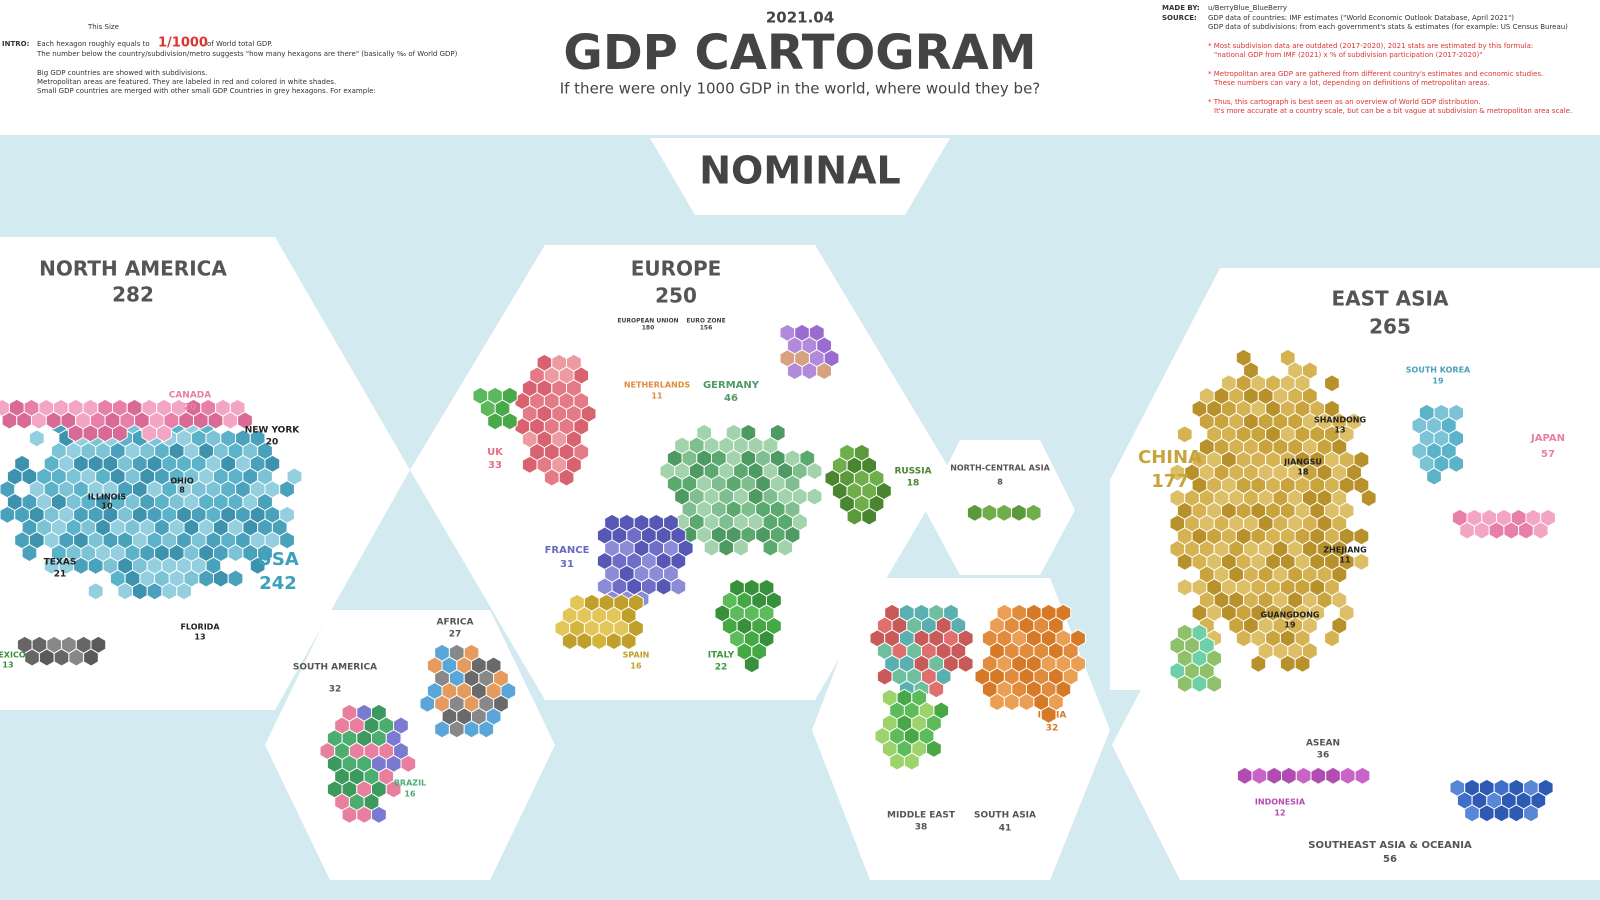  Describe the element at coordinates (912, 472) in the screenshot. I see `place-name: RUSSIA` at that location.